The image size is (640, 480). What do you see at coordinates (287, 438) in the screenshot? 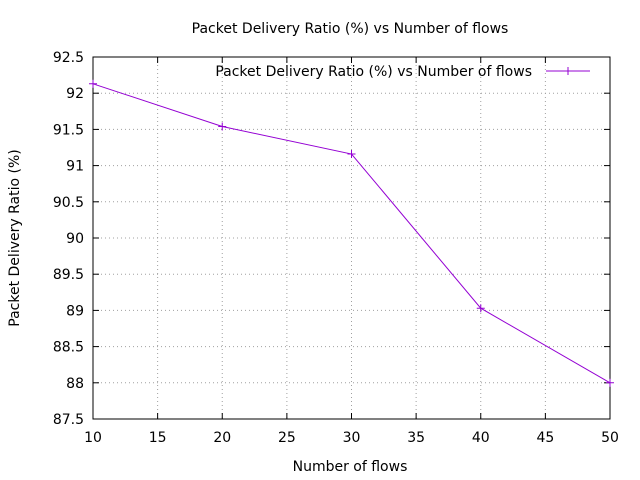
I see `x-tick-label: 25` at bounding box center [287, 438].